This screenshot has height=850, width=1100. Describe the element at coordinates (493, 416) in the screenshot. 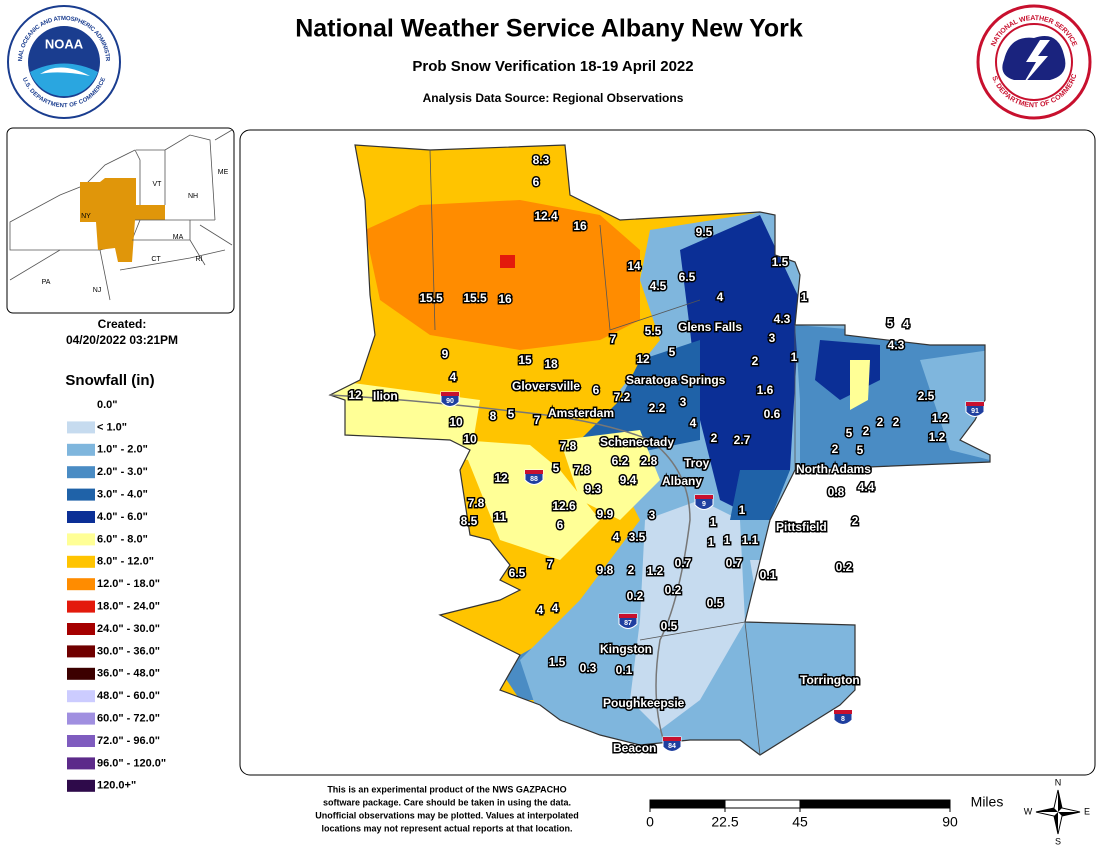

I see `snowfall-observation: 8` at that location.